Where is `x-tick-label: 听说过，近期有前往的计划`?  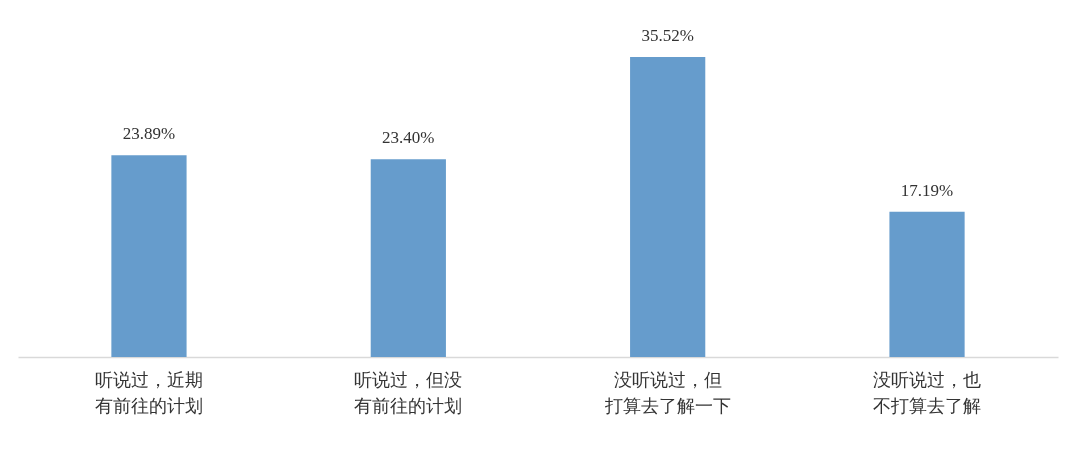
x-tick-label: 听说过，近期有前往的计划 is located at coordinates (148, 392).